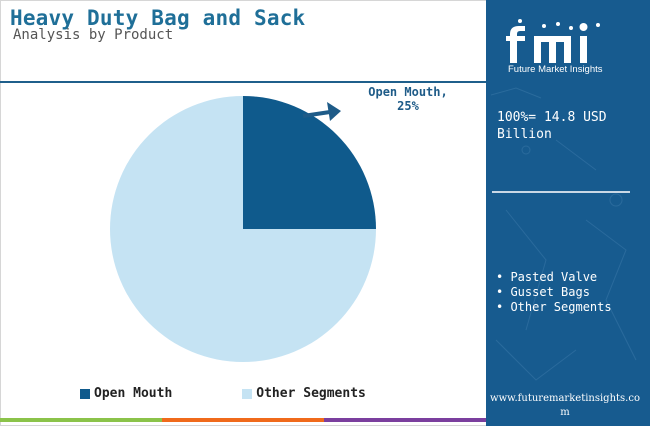 This screenshot has width=650, height=426. I want to click on legend-label-other-segments: Other Segments, so click(311, 393).